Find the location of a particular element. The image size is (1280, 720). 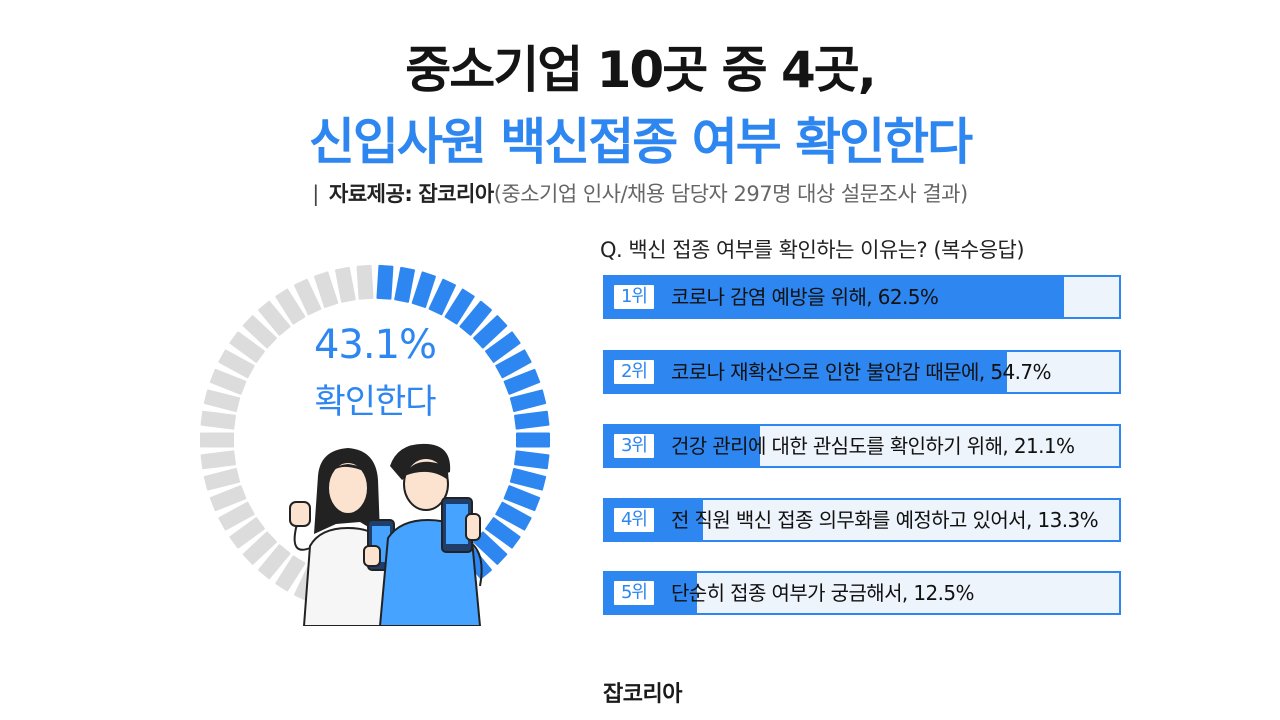

bar-label-3: 건강 관리에 대한 관심도를 확인하기 위해, 21.1% is located at coordinates (873, 446).